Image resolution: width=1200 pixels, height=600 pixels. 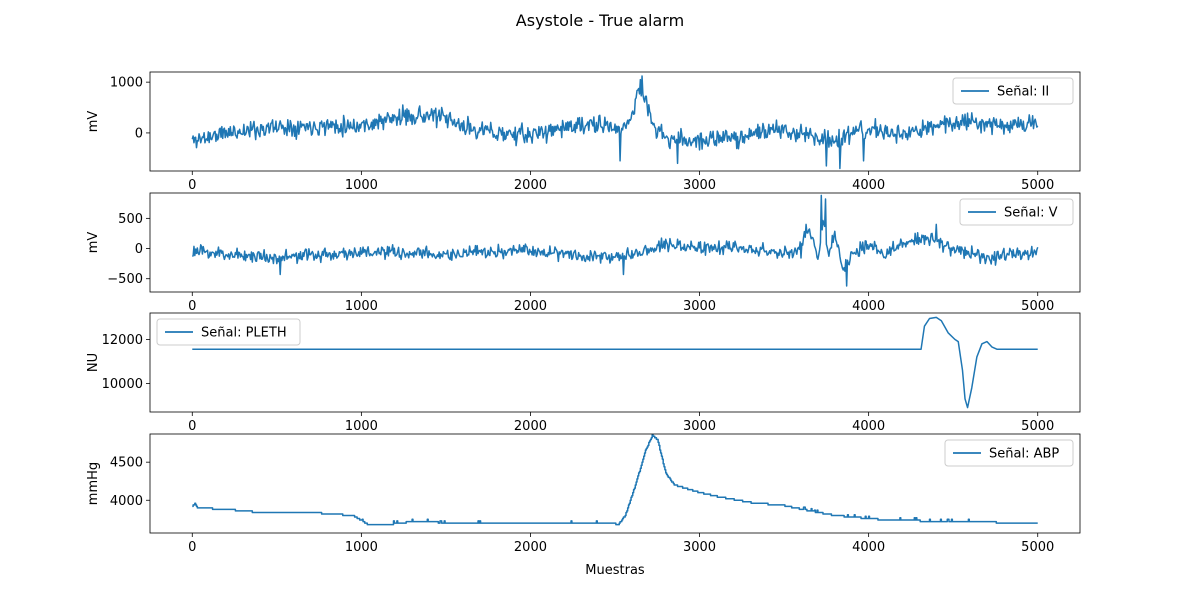 What do you see at coordinates (244, 333) in the screenshot?
I see `legend-label: Señal: PLETH` at bounding box center [244, 333].